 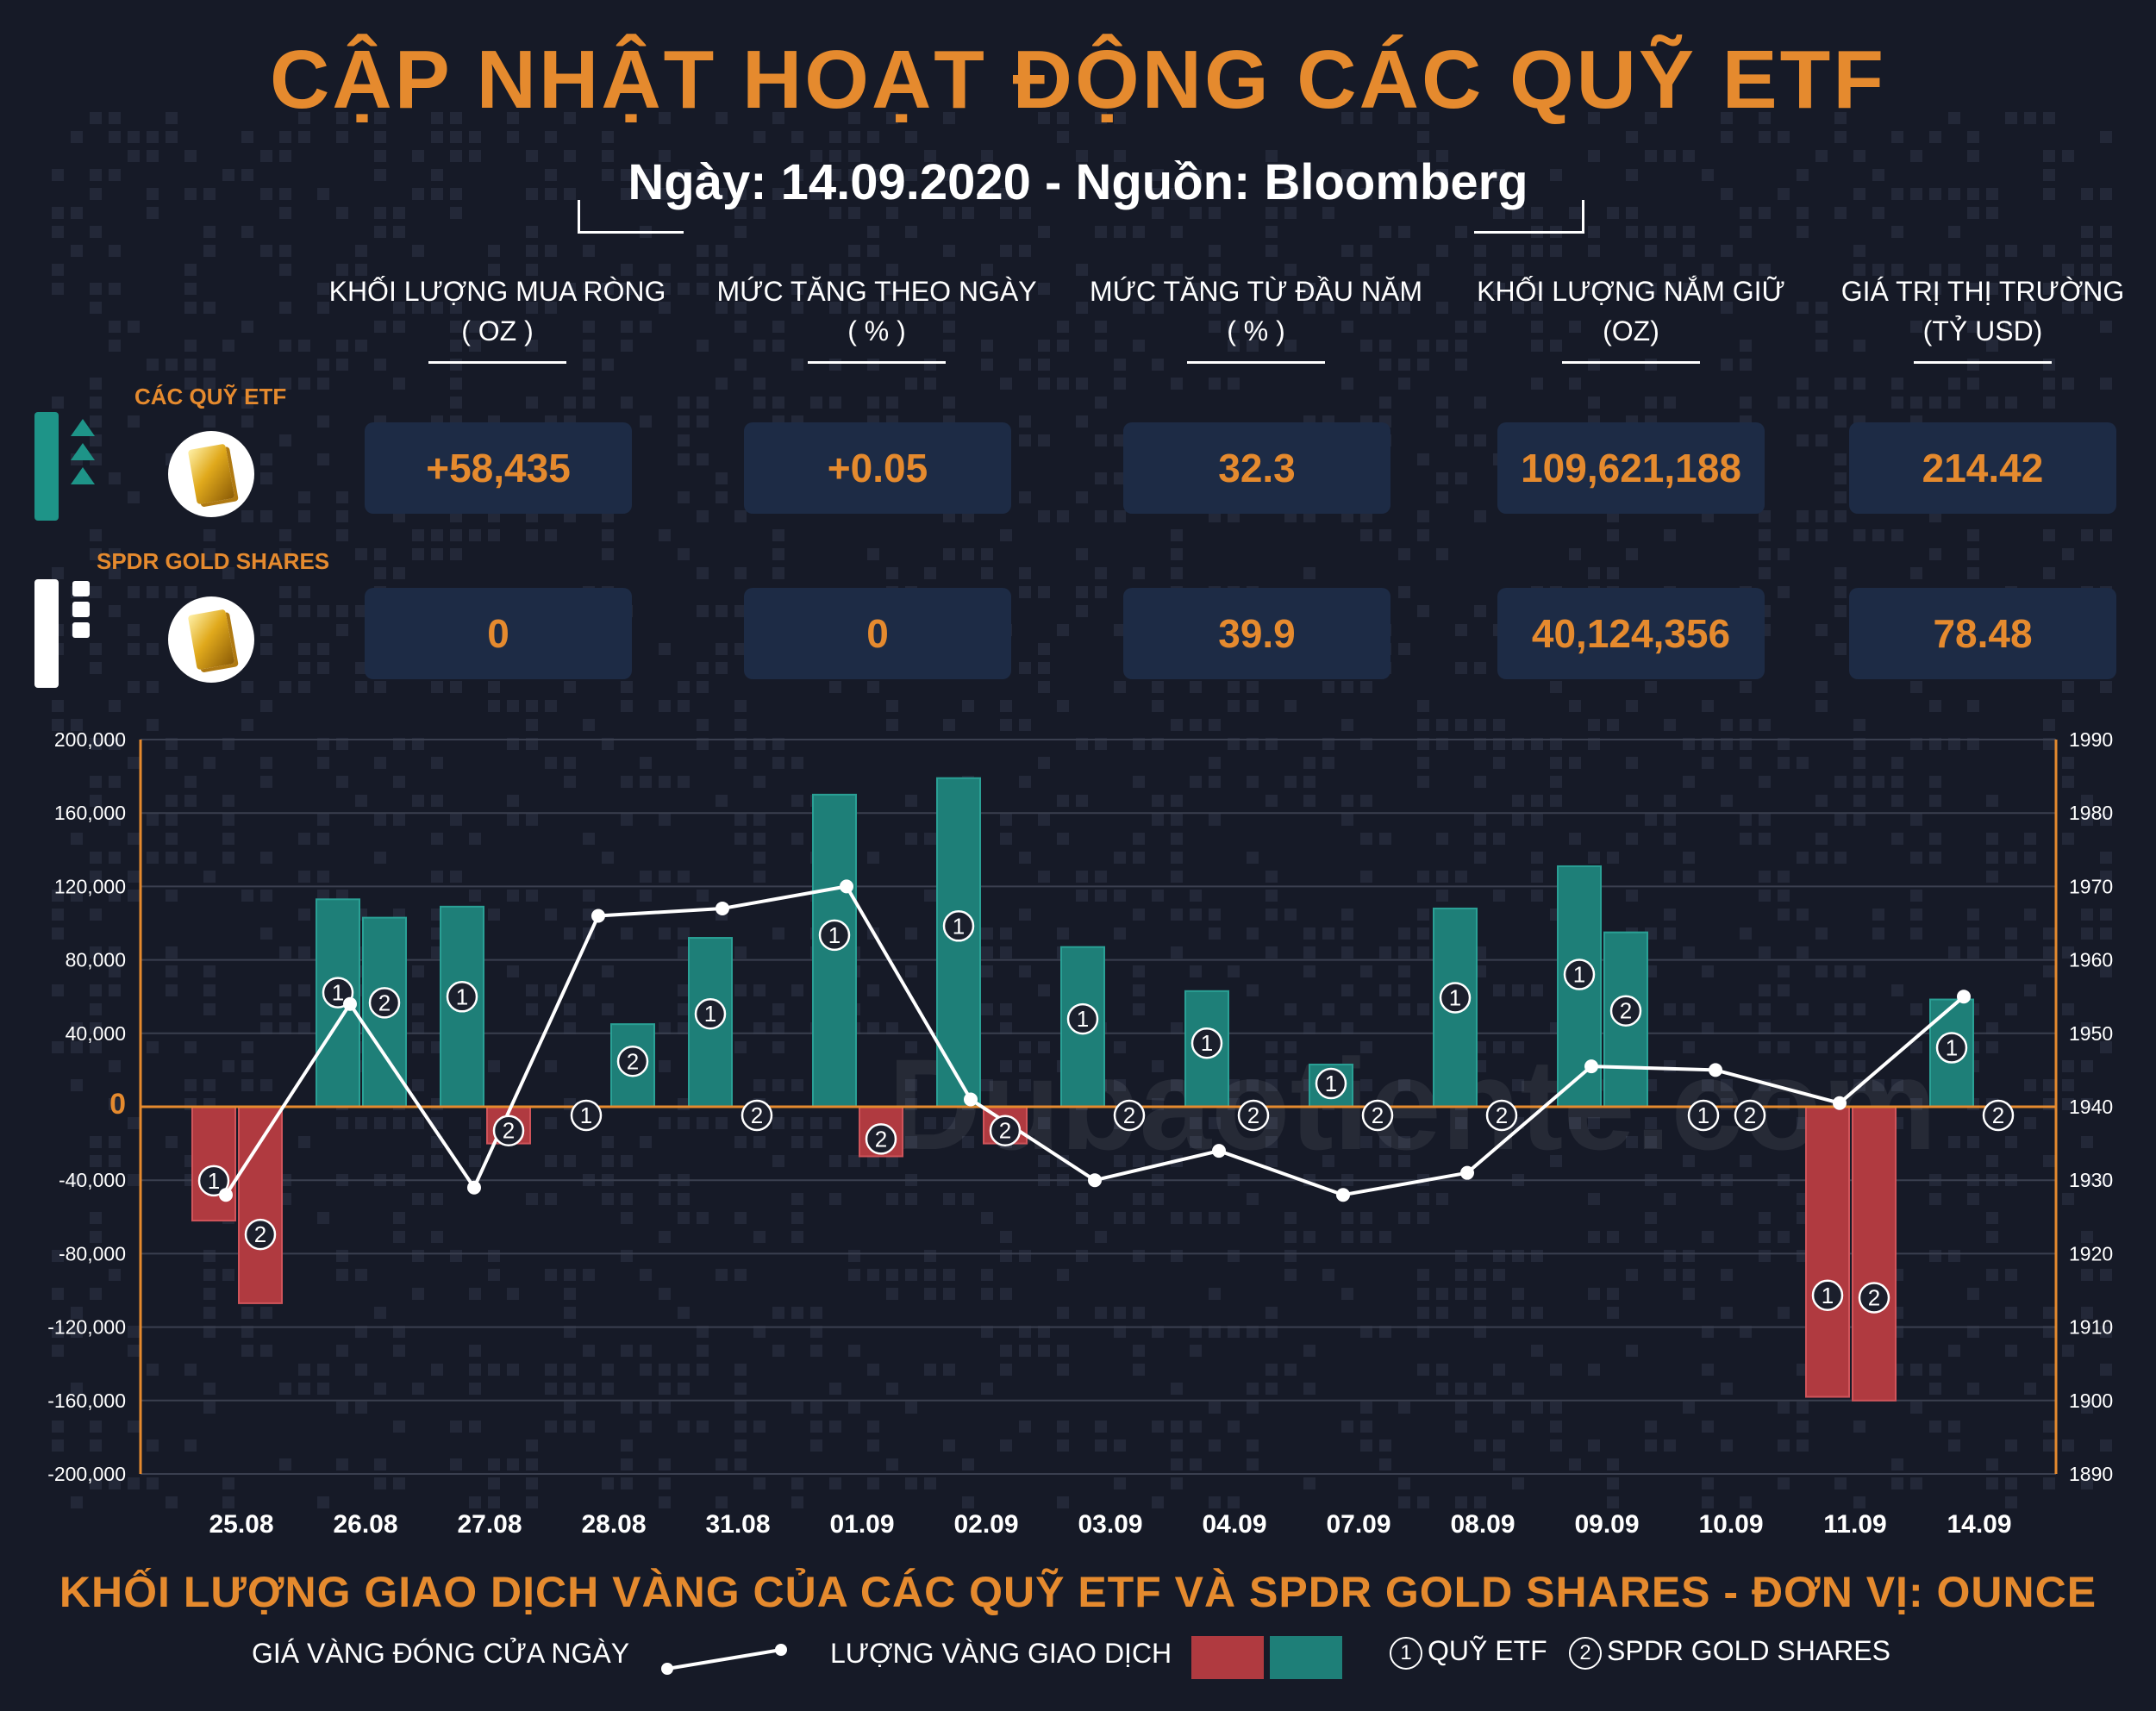 I want to click on x-tick-label: 07.09, so click(x=1358, y=1524).